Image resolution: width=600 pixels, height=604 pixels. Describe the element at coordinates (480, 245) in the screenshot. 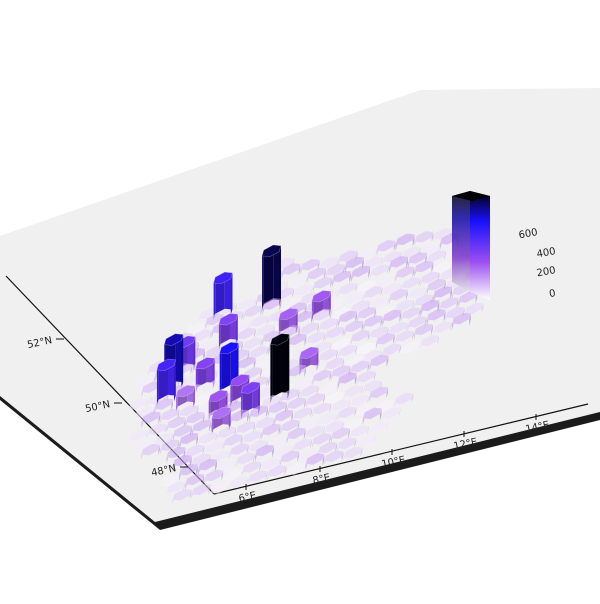

I see `legend-bar` at that location.